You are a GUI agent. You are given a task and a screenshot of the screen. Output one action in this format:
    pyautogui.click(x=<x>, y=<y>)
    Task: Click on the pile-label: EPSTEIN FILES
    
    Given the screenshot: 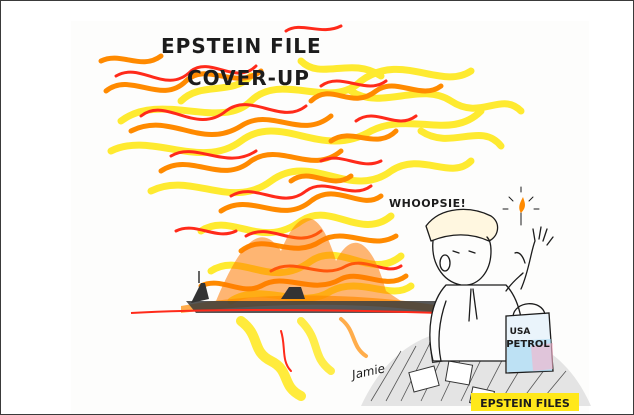 What is the action you would take?
    pyautogui.click(x=525, y=403)
    